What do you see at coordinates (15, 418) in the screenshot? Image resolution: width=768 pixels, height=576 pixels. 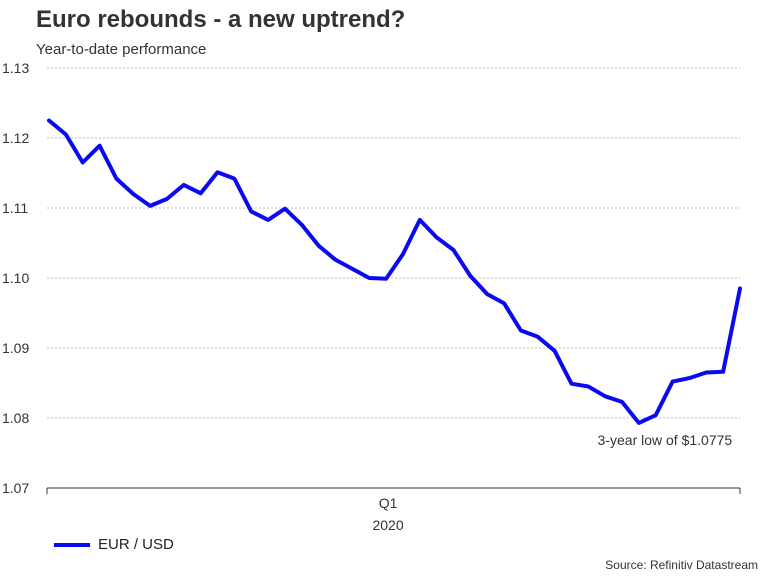 I see `y-tick-label: 1.08` at bounding box center [15, 418].